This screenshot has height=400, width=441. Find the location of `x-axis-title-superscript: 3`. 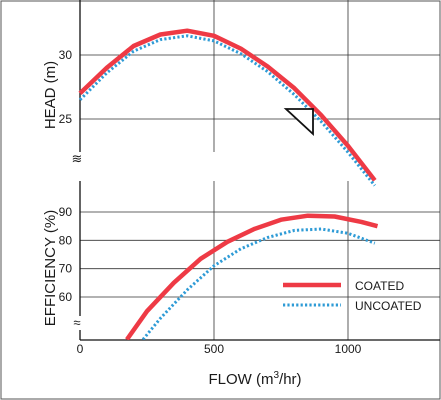

x-axis-title-superscript: 3 is located at coordinates (276, 375).